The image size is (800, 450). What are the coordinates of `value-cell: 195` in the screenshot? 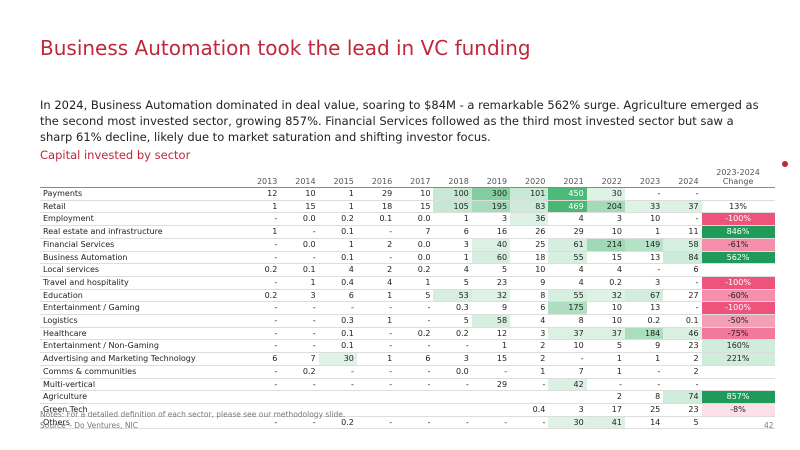 It's located at (491, 207).